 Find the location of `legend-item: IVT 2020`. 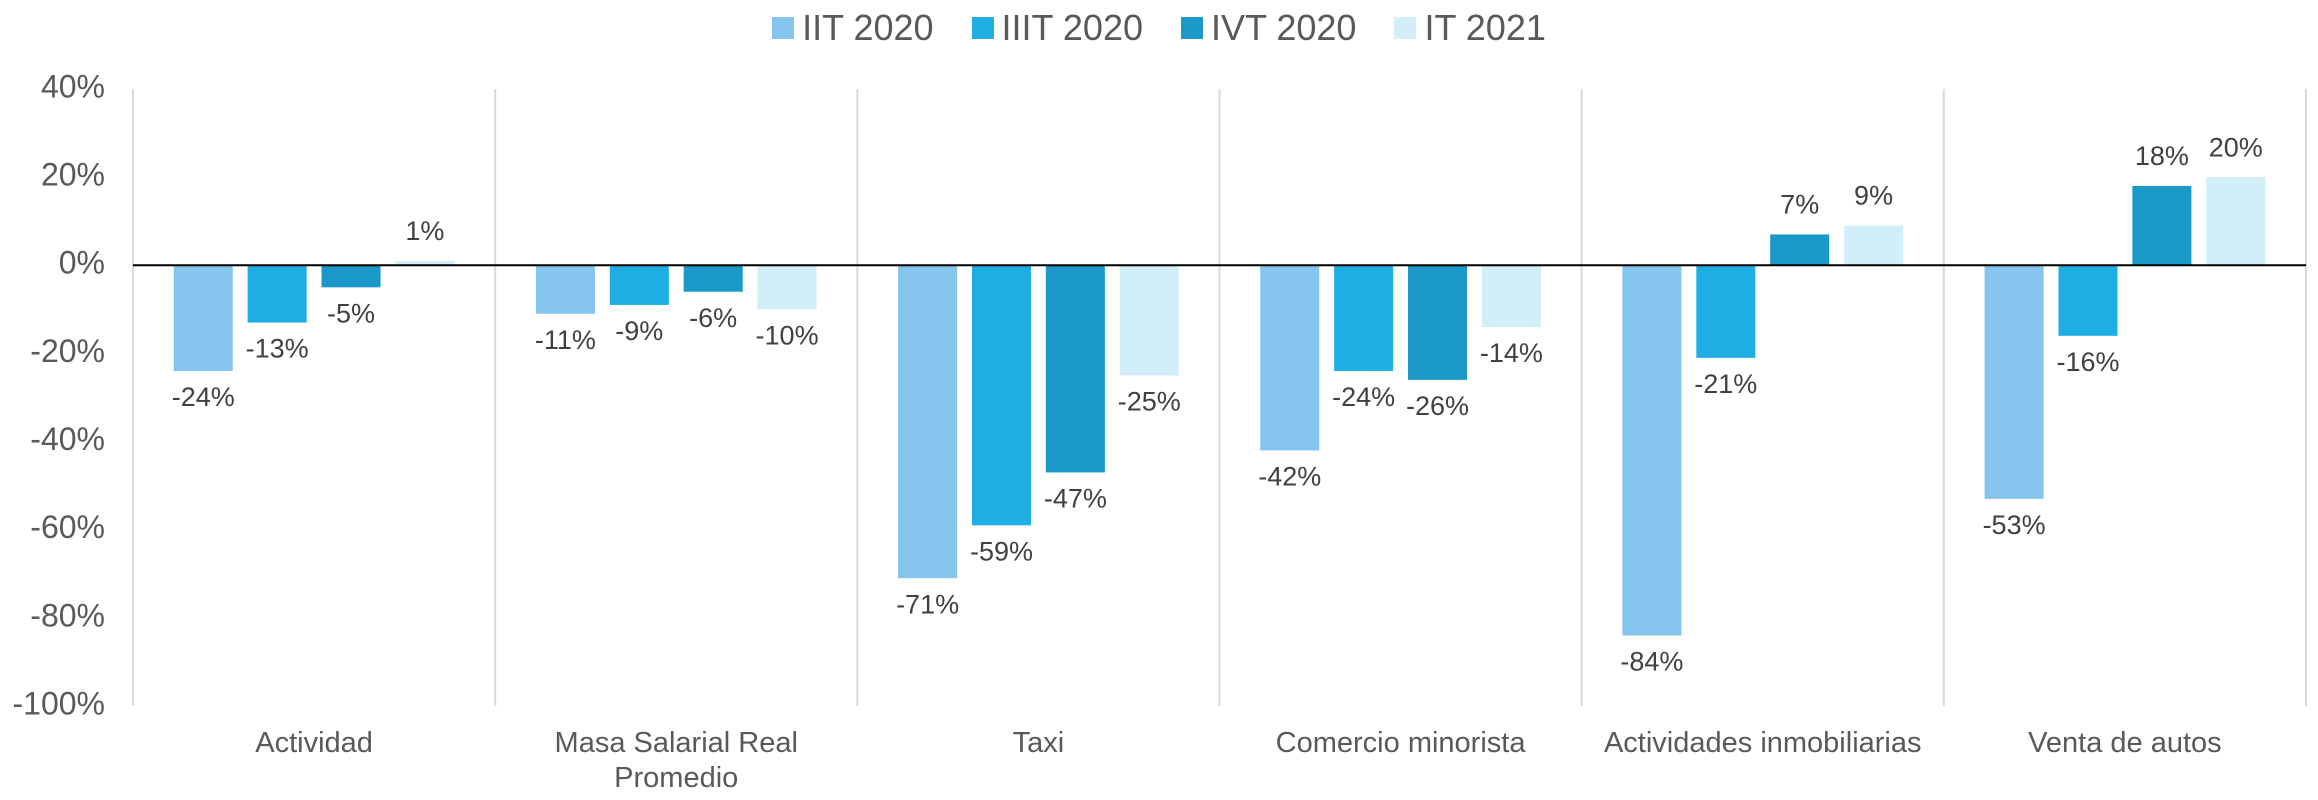

legend-item: IVT 2020 is located at coordinates (1268, 28).